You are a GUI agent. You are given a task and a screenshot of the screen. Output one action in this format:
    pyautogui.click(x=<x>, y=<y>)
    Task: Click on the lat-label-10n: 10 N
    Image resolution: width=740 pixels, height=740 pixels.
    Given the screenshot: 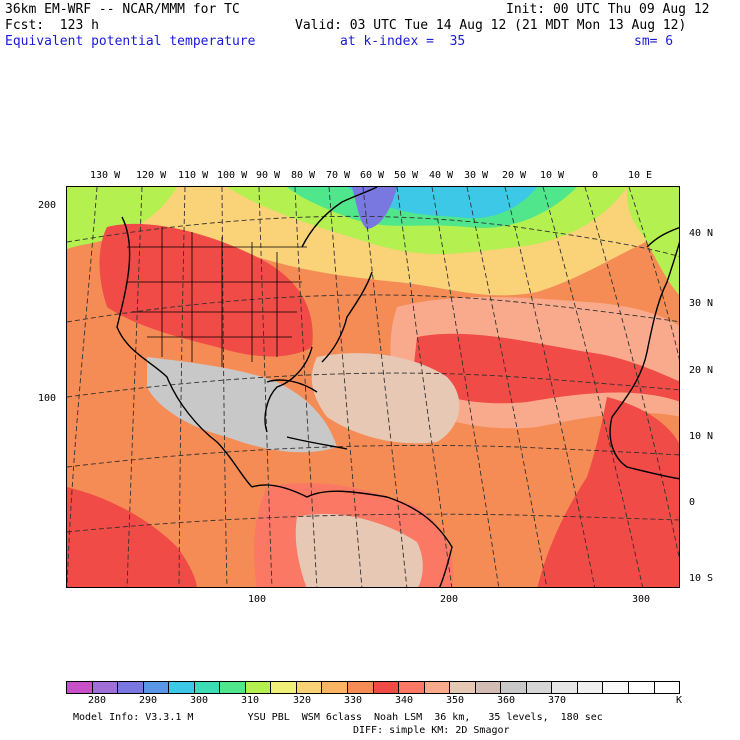 What is the action you would take?
    pyautogui.click(x=701, y=436)
    